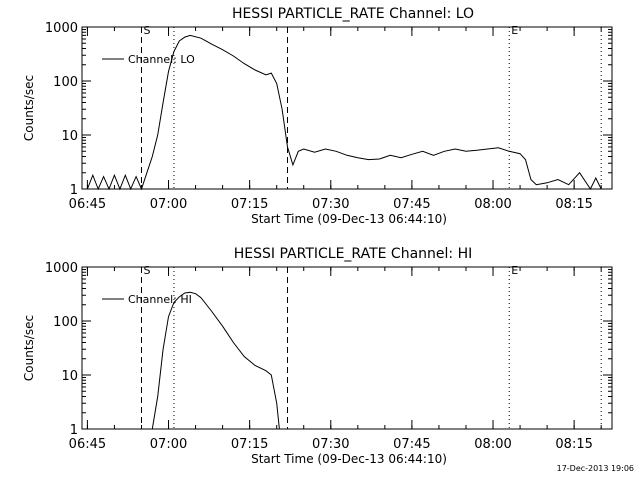 This screenshot has height=480, width=640. Describe the element at coordinates (160, 299) in the screenshot. I see `legend-label: Channel: HI` at that location.